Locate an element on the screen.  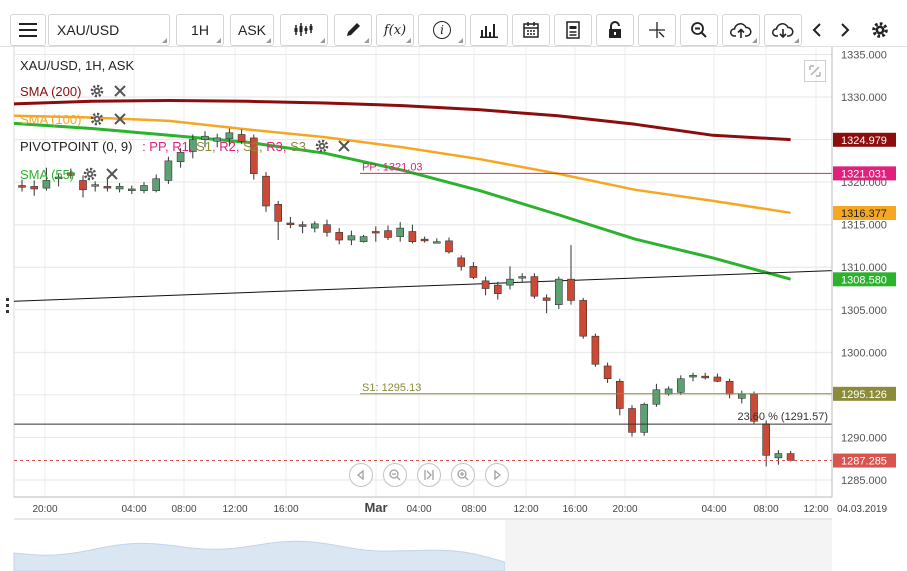
indicators-button: f(x) is located at coordinates (395, 30).